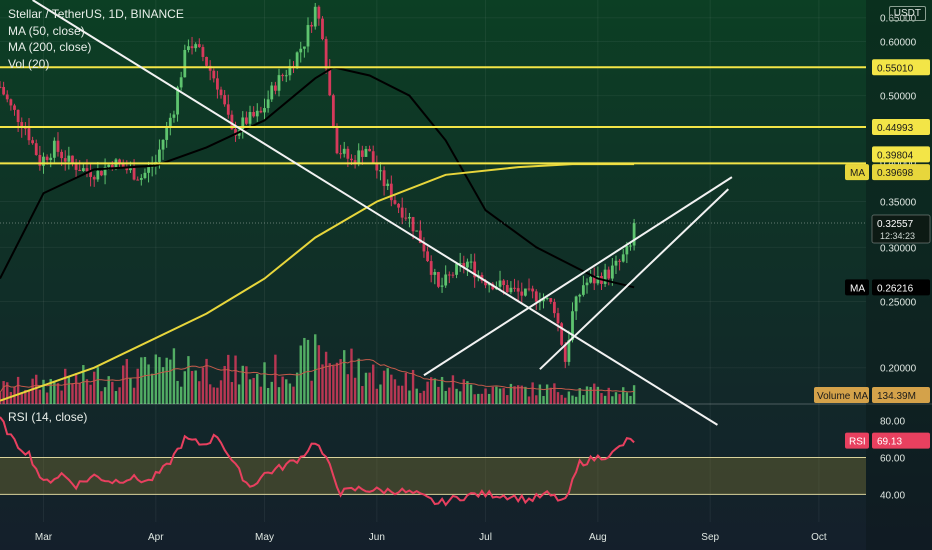 The image size is (932, 550). What do you see at coordinates (377, 537) in the screenshot?
I see `date-tick-label: Jun` at bounding box center [377, 537].